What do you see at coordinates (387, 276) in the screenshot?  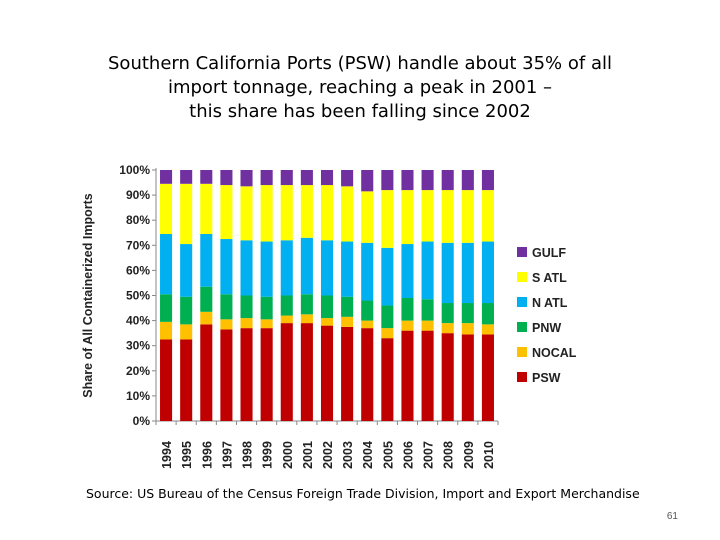 I see `bar-segment-n-atl-2005` at bounding box center [387, 276].